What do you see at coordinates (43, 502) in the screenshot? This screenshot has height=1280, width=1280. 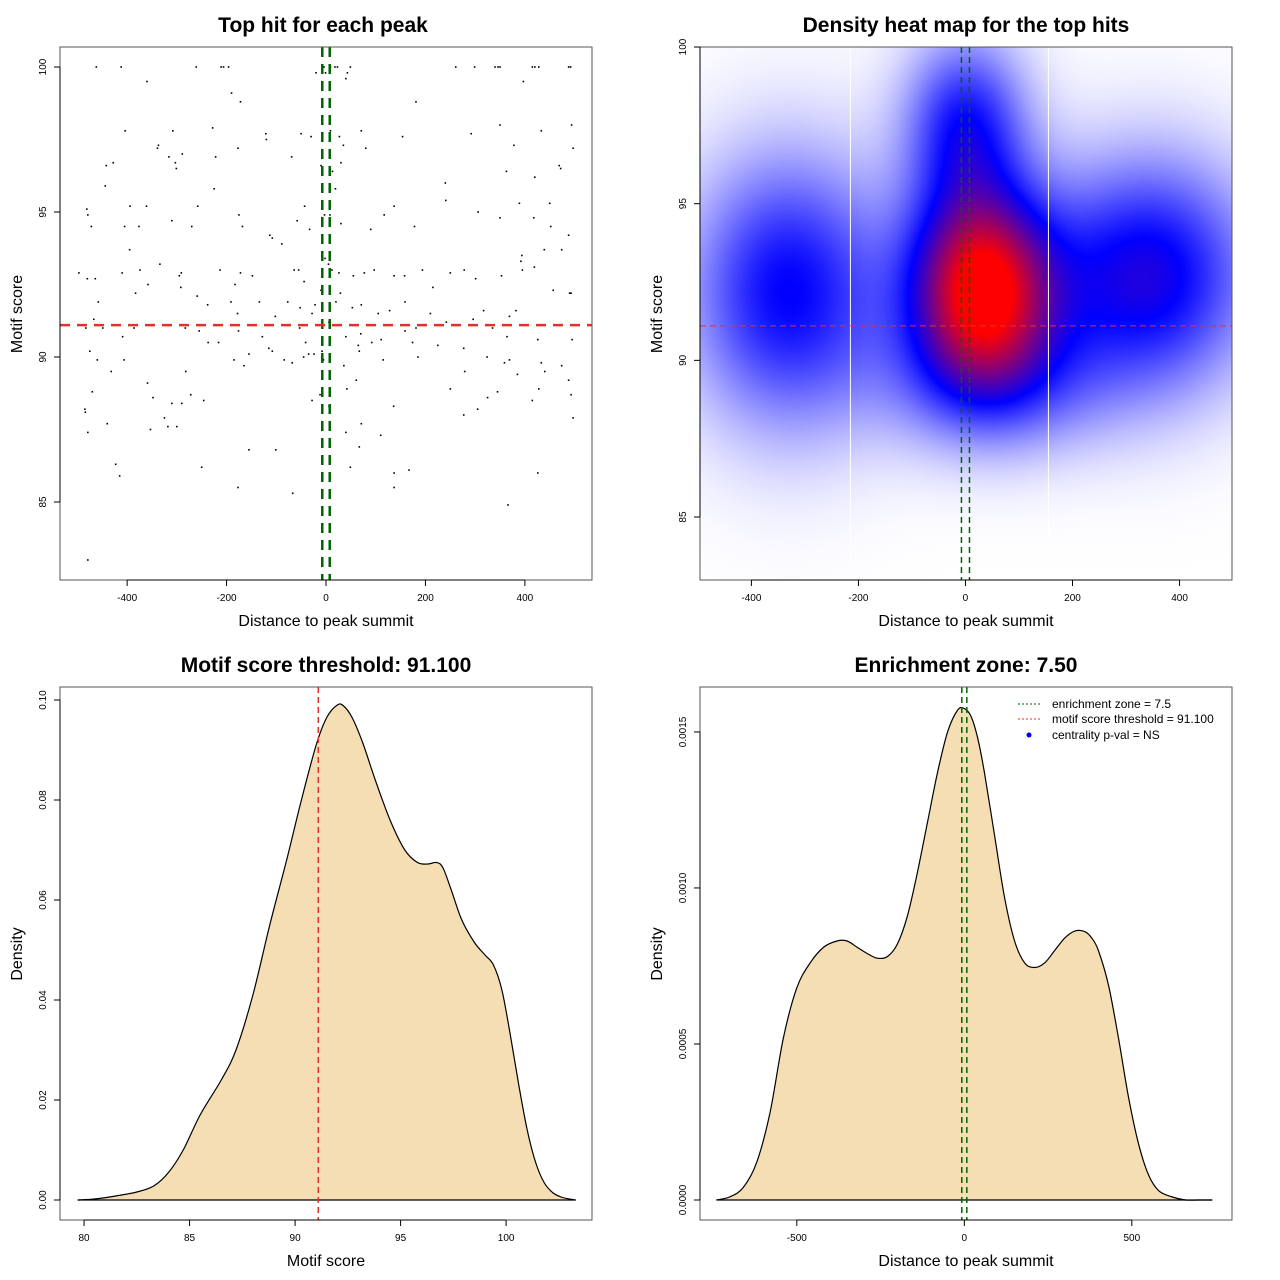 I see `scatter-y-tick-label: 85` at bounding box center [43, 502].